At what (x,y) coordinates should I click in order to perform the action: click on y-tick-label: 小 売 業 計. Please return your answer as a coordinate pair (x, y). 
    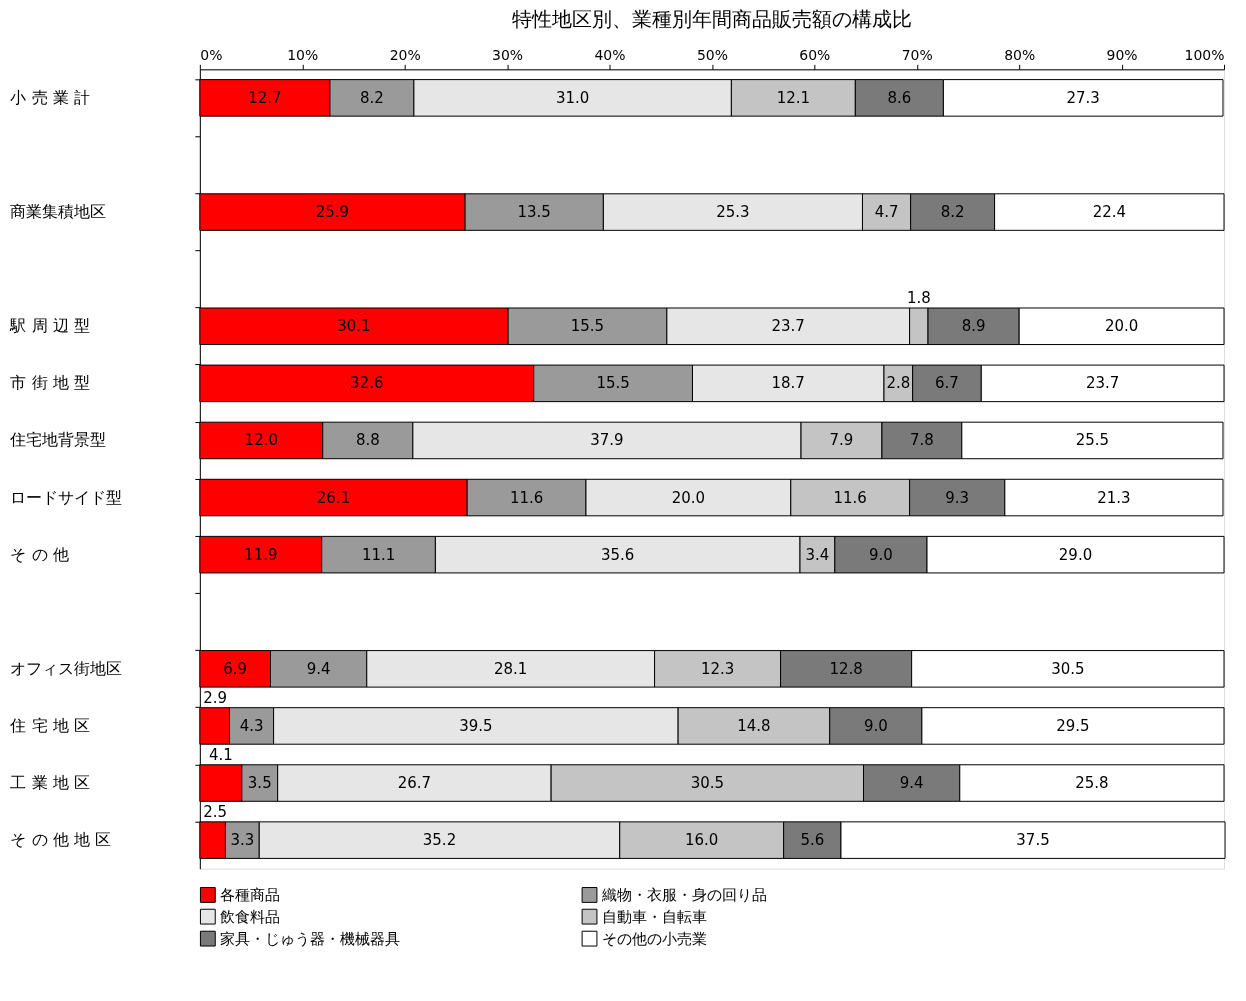
    Looking at the image, I should click on (50, 97).